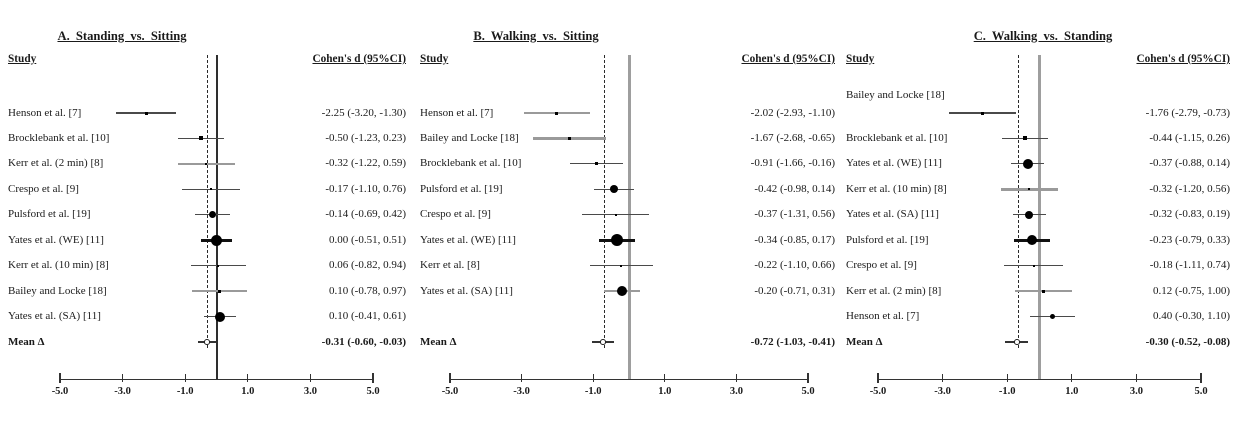  I want to click on effect-value: -0.18 (-1.11, 0.74), so click(1189, 265).